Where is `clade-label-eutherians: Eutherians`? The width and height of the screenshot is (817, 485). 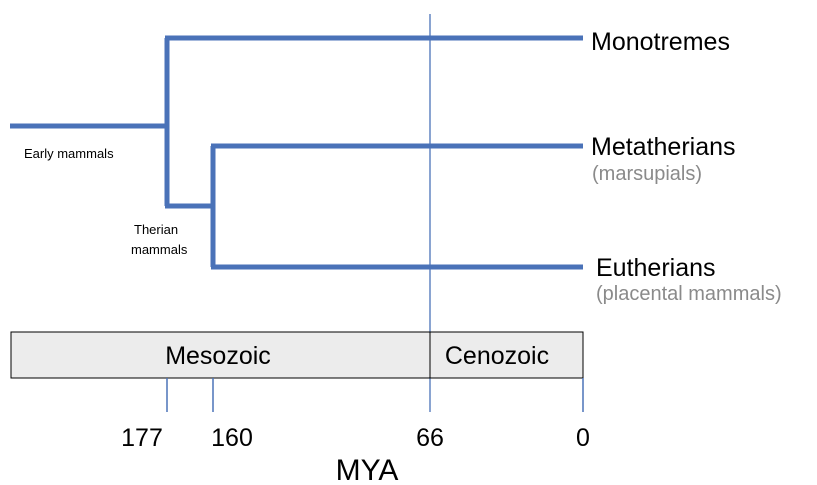
clade-label-eutherians: Eutherians is located at coordinates (656, 268).